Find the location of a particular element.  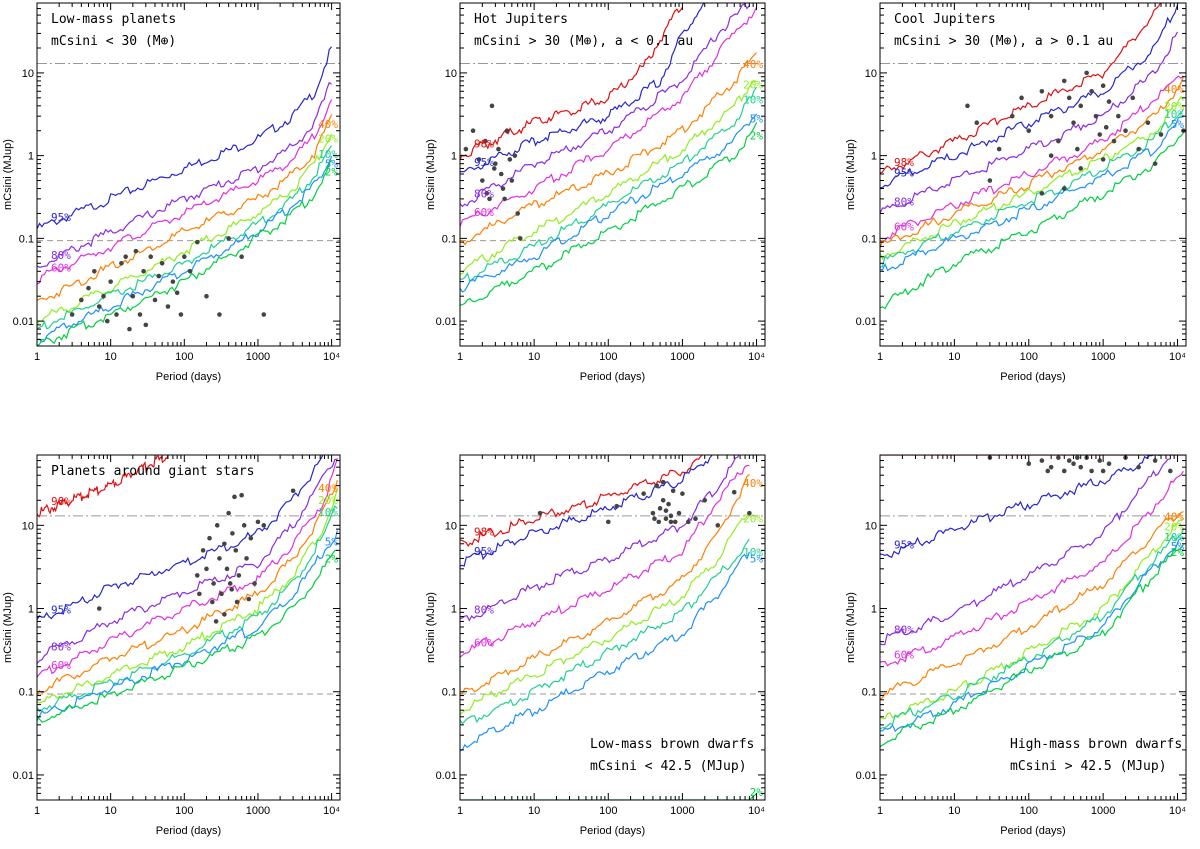

panel-title: Planets around giant stars is located at coordinates (153, 471).